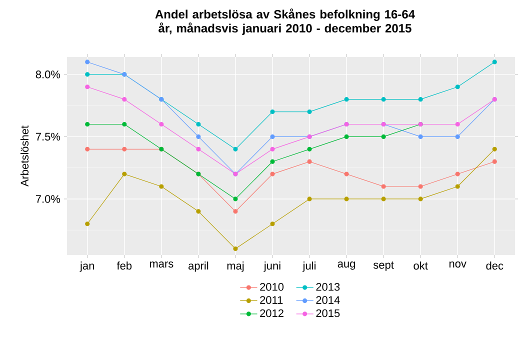 This screenshot has width=528, height=338. I want to click on y-axis-title: Arbetslöshet, so click(24, 156).